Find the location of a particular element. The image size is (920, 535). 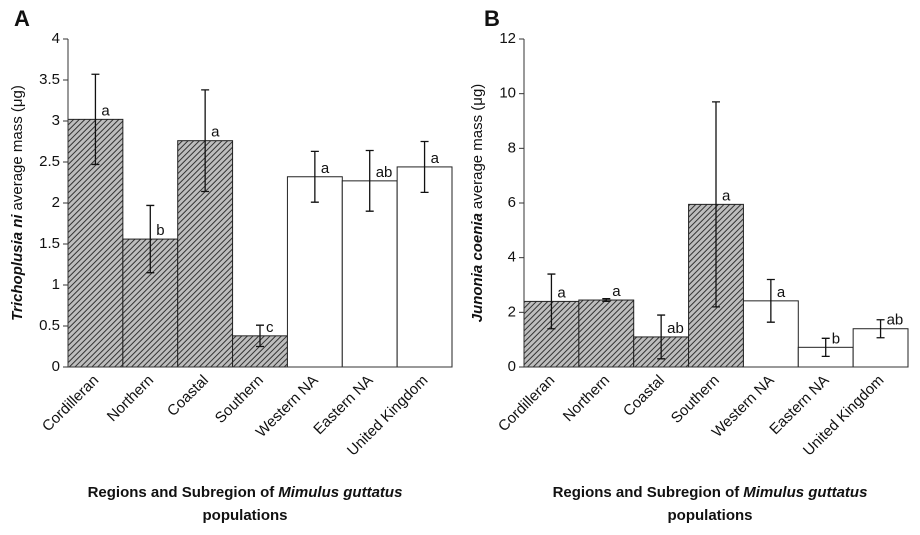

y-axis-title: Trichoplusia ni average mass (μg) is located at coordinates (17, 203).